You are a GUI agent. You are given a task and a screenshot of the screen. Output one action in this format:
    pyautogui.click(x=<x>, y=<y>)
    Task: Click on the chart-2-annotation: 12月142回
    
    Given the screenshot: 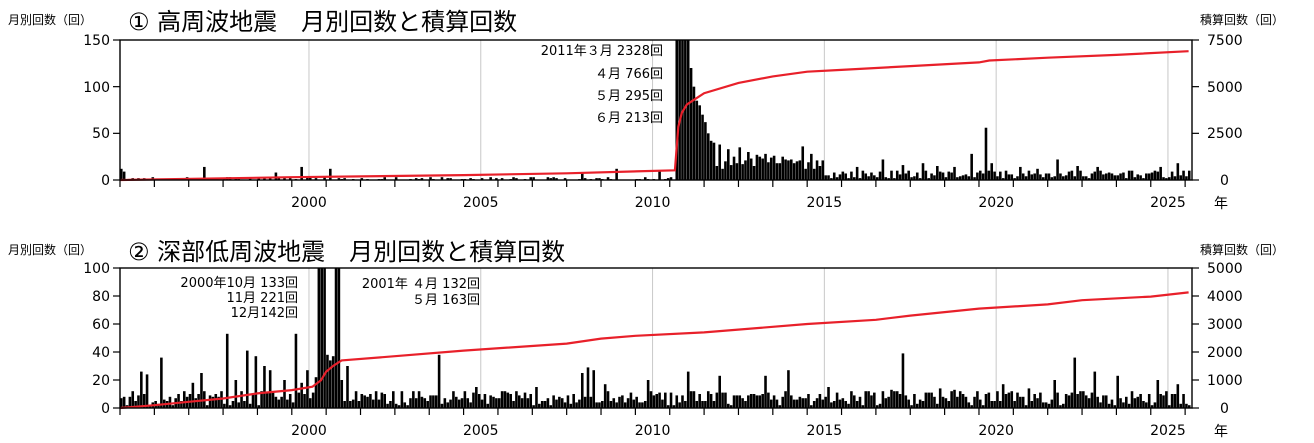 What is the action you would take?
    pyautogui.click(x=264, y=313)
    